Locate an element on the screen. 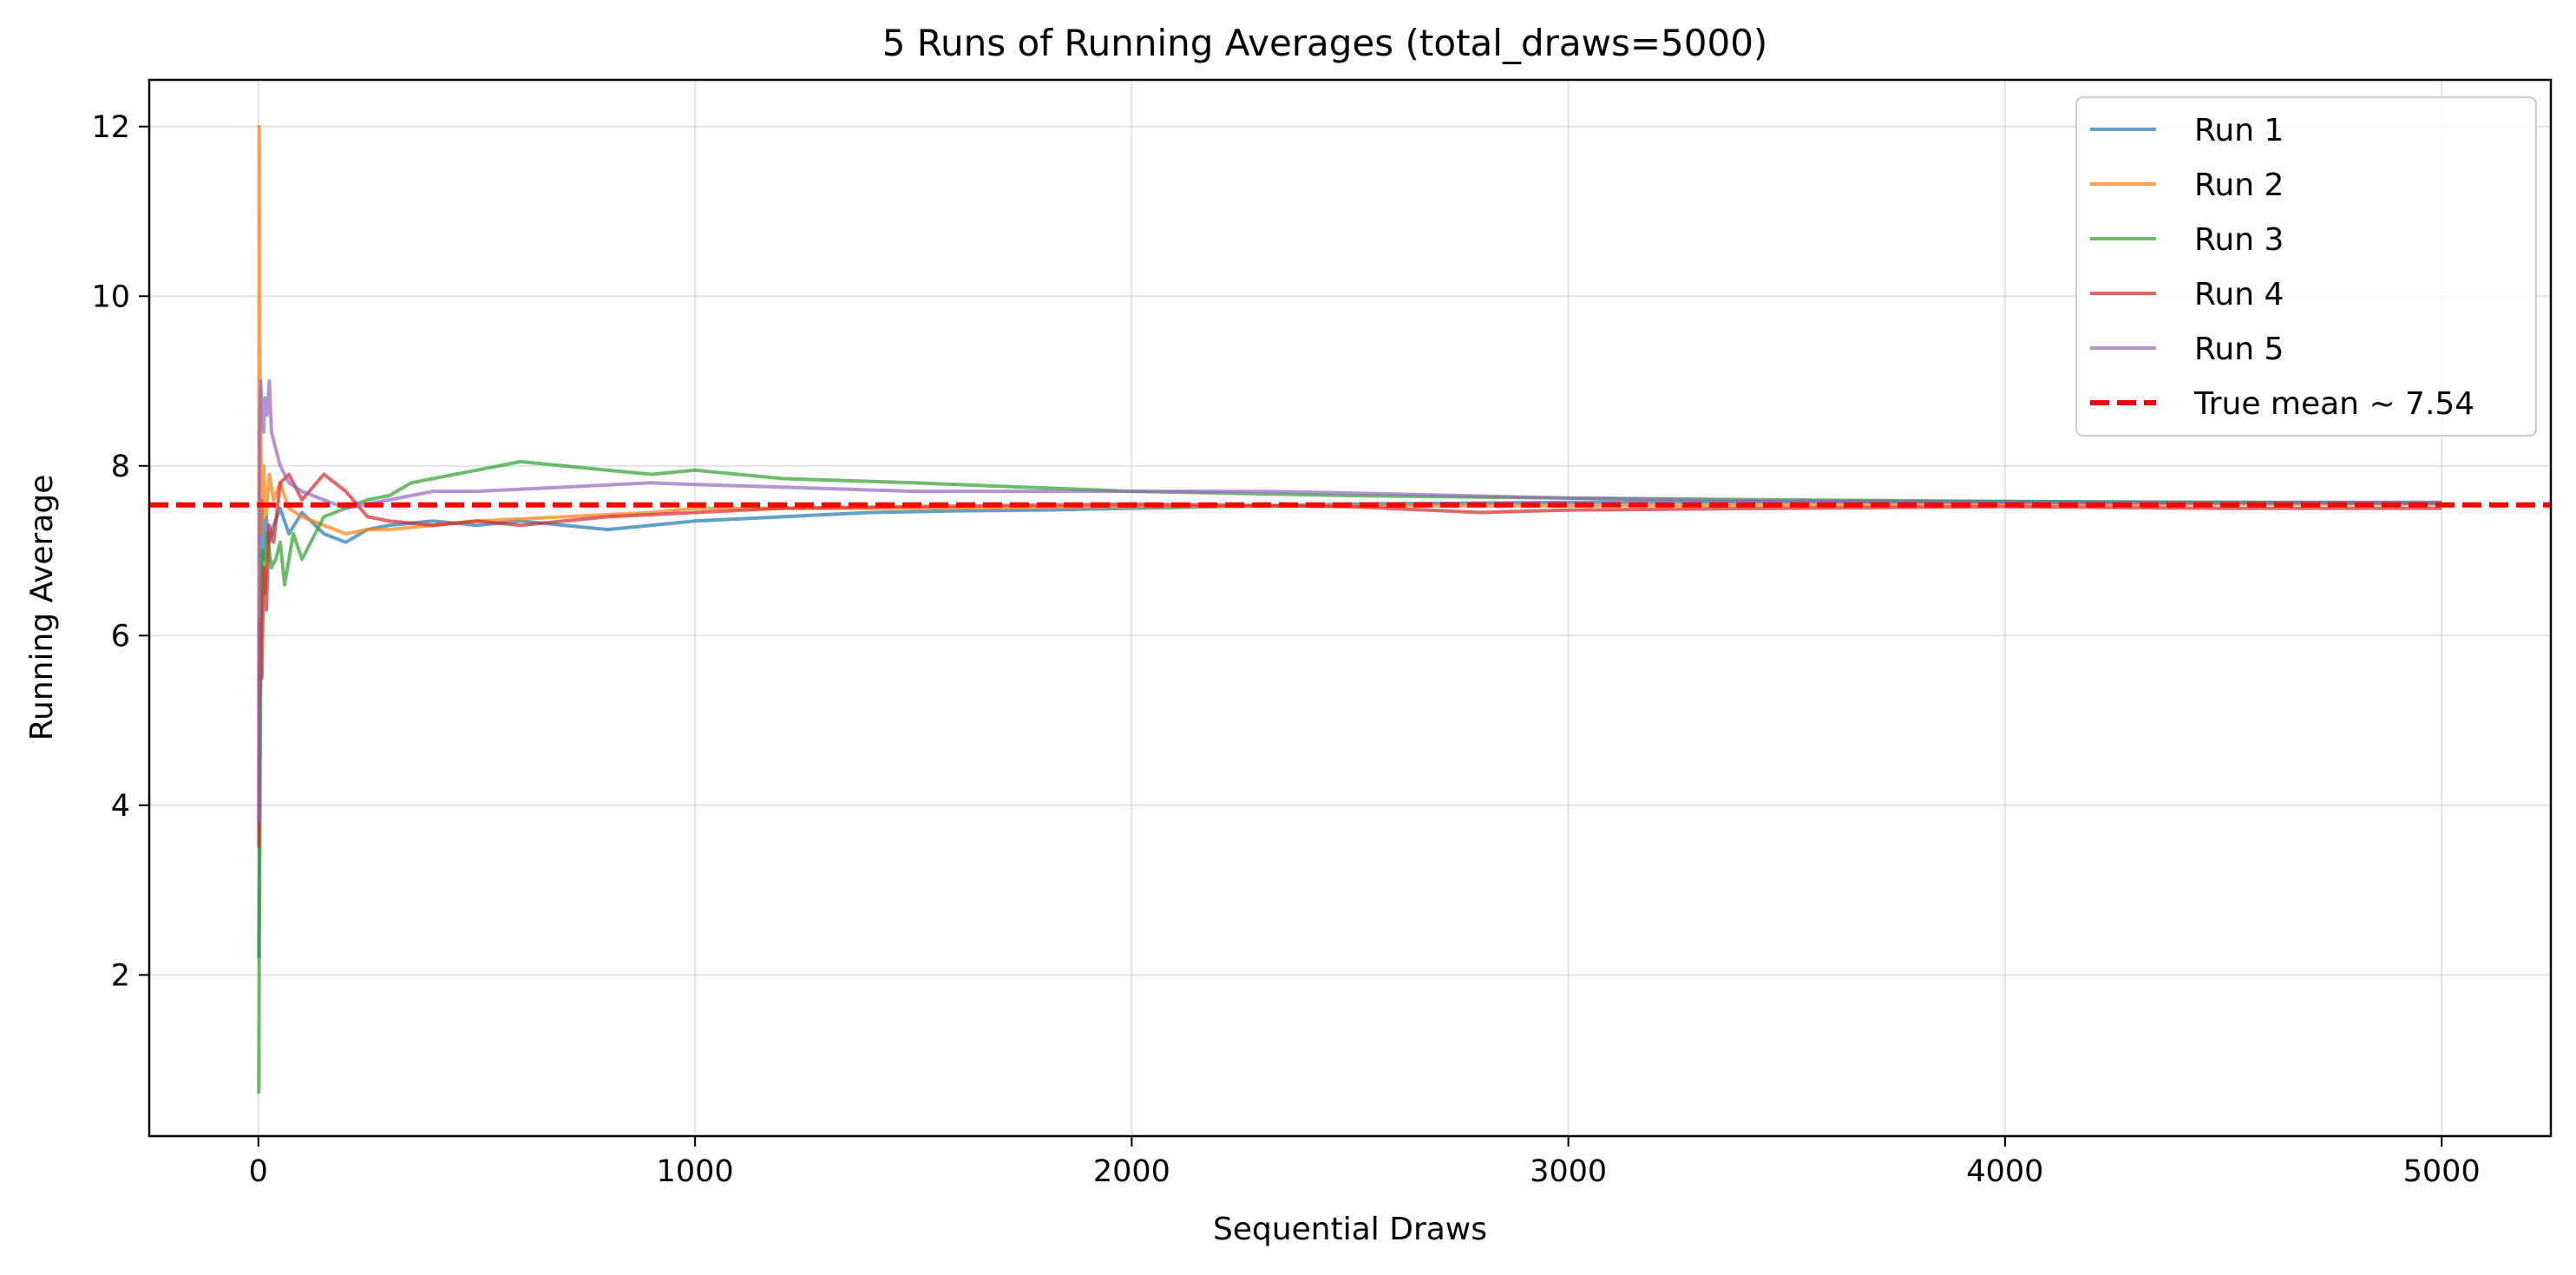 This screenshot has height=1275, width=2576. y-tick-label: 8 is located at coordinates (120, 467).